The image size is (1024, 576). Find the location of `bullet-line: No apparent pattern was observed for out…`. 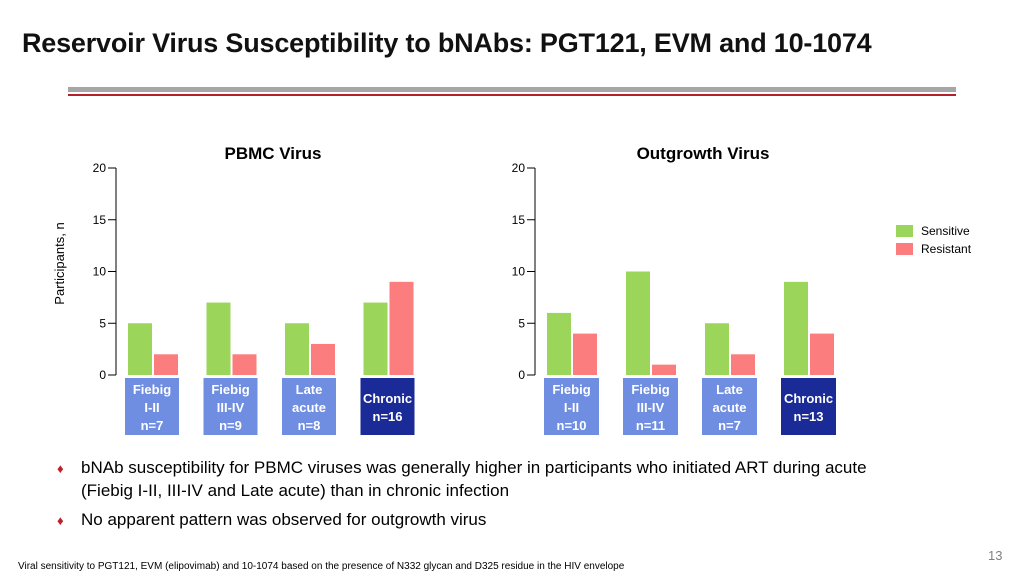

bullet-line: No apparent pattern was observed for out… is located at coordinates (284, 519).